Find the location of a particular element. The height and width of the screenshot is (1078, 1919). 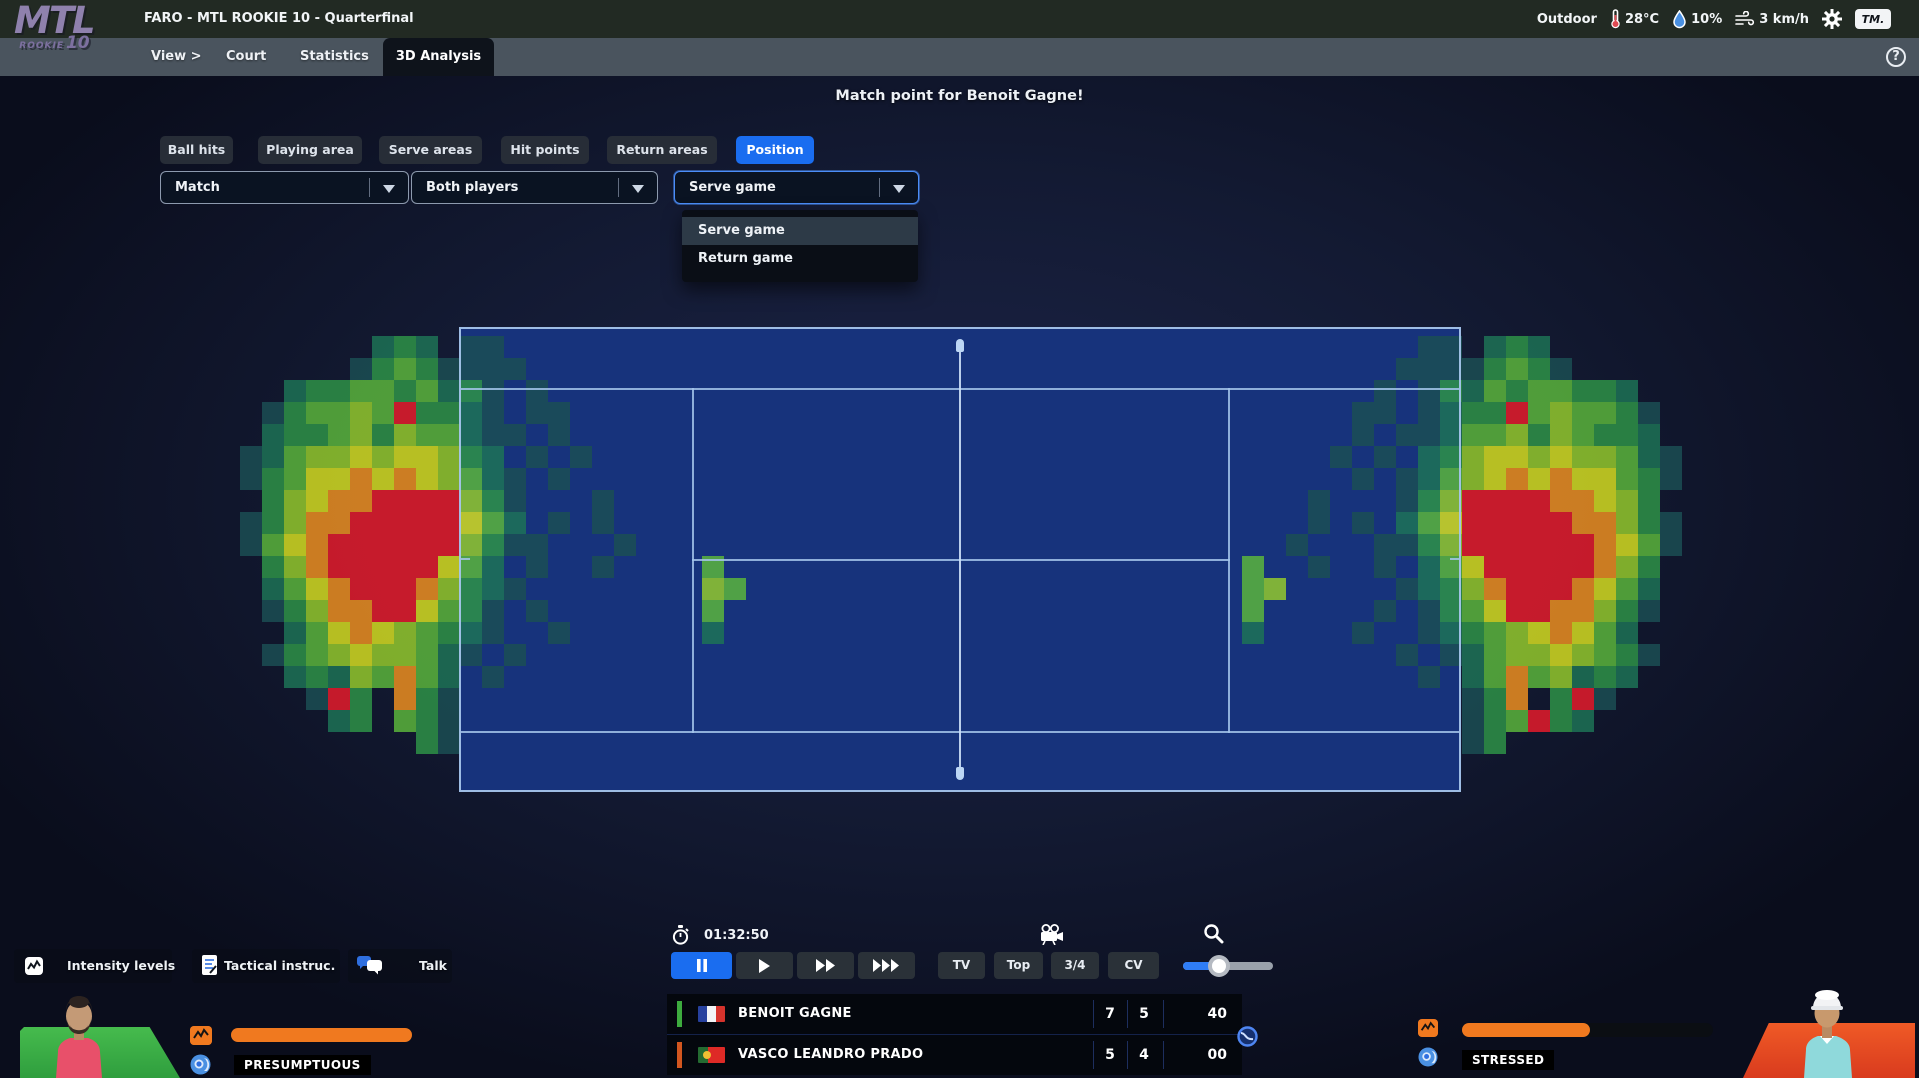

fast-forward-button is located at coordinates (825, 965).